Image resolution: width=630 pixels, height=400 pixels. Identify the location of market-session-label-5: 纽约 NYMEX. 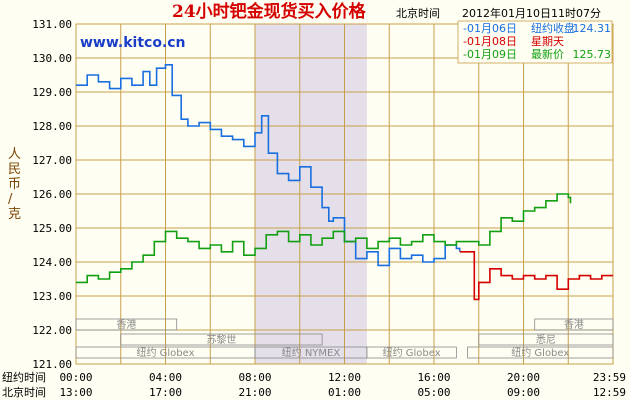
(311, 352).